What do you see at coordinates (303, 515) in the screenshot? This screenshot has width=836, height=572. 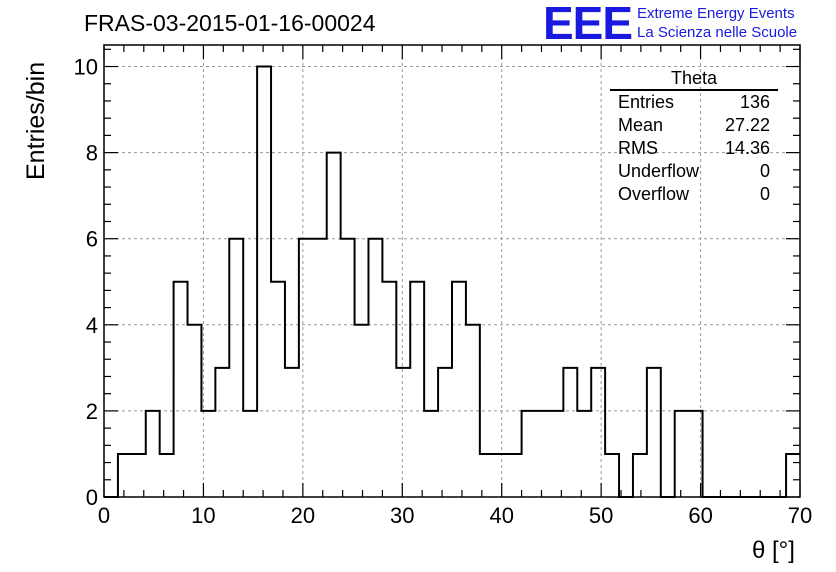 I see `x-tick-label: 20` at bounding box center [303, 515].